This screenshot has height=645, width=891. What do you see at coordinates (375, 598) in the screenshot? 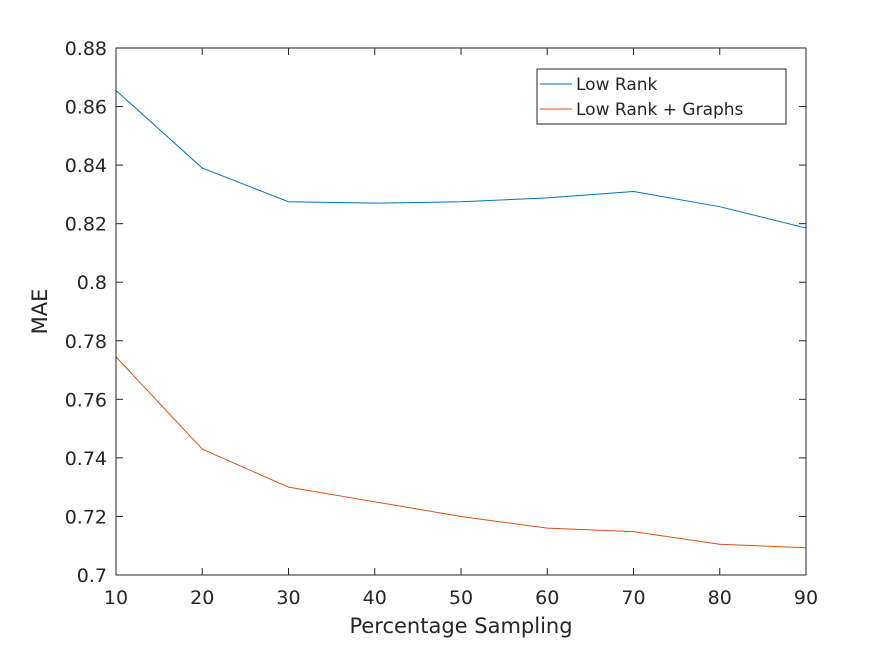
I see `x-tick-label: 40` at bounding box center [375, 598].